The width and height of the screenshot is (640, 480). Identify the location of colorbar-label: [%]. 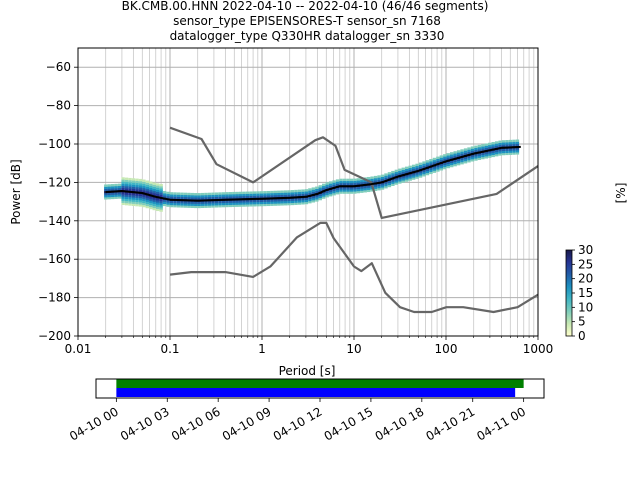
(621, 193).